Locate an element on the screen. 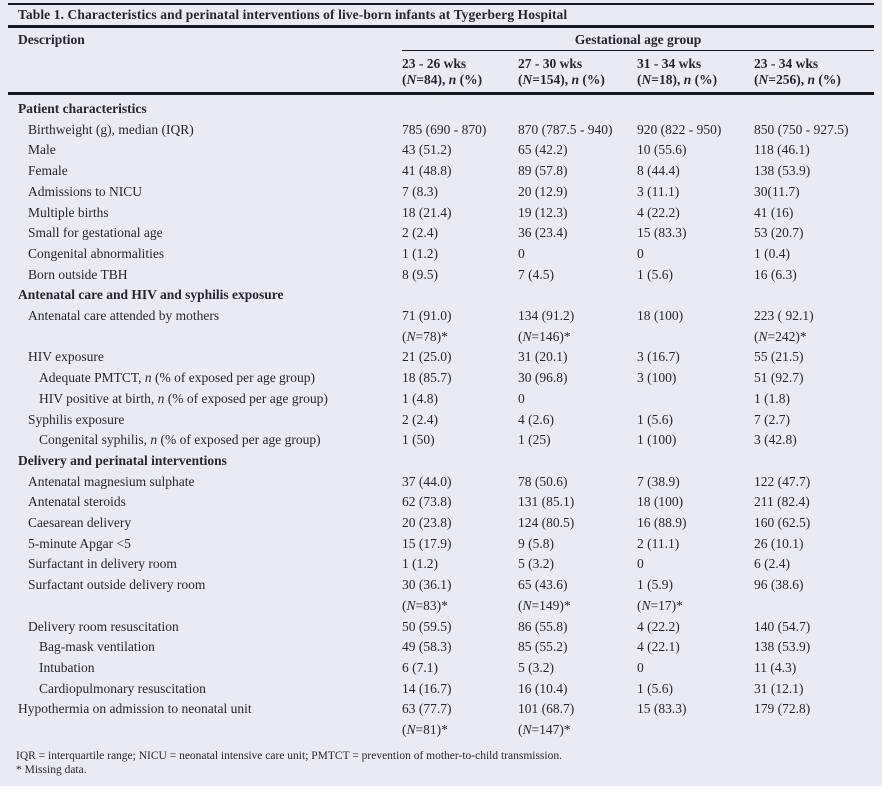 This screenshot has width=882, height=790. row-label: Syphilis exposure is located at coordinates (76, 419).